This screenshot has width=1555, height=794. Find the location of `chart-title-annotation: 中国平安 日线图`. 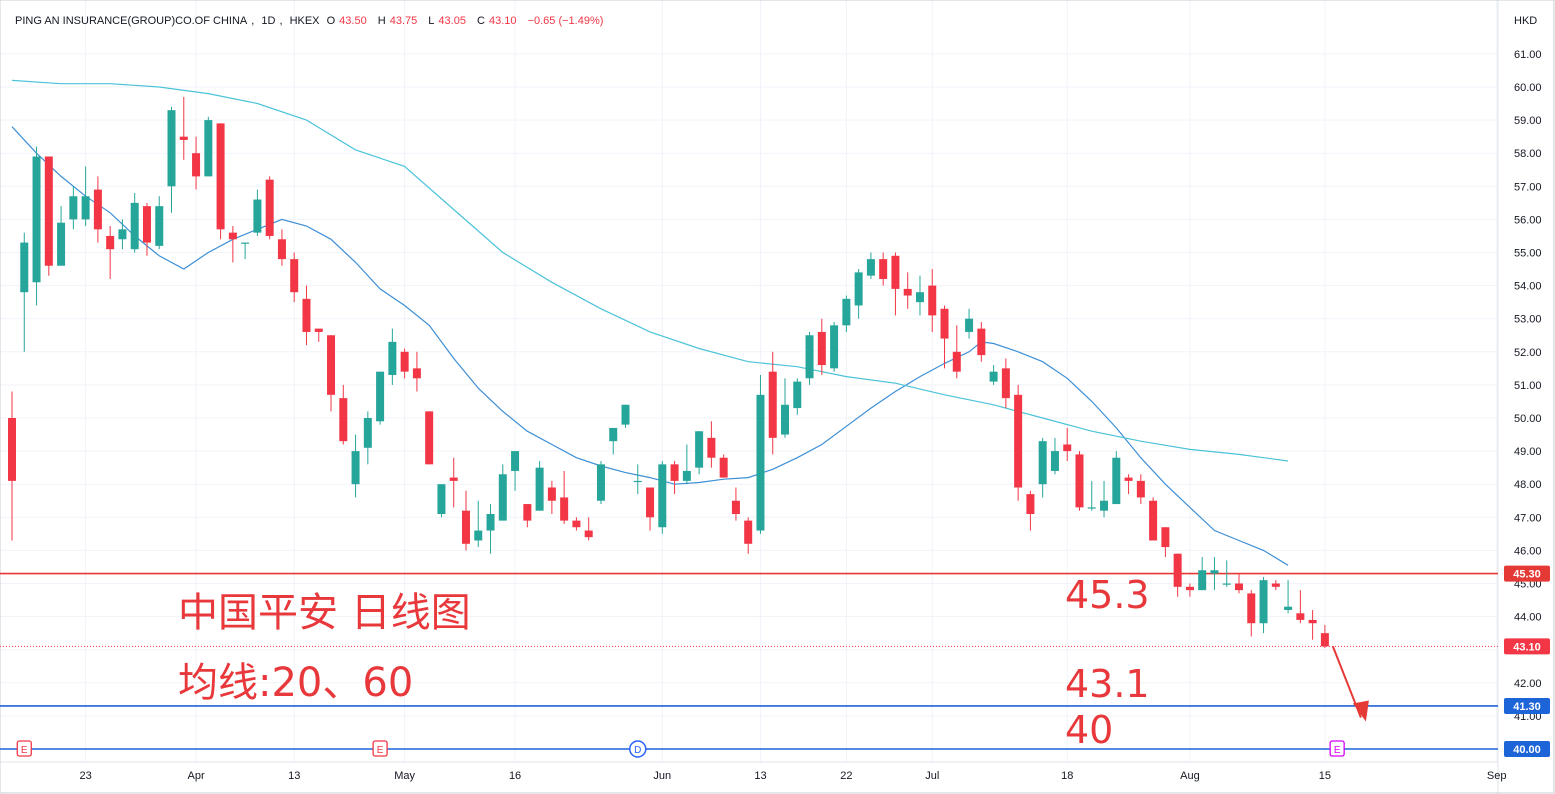

chart-title-annotation: 中国平安 日线图 is located at coordinates (324, 613).